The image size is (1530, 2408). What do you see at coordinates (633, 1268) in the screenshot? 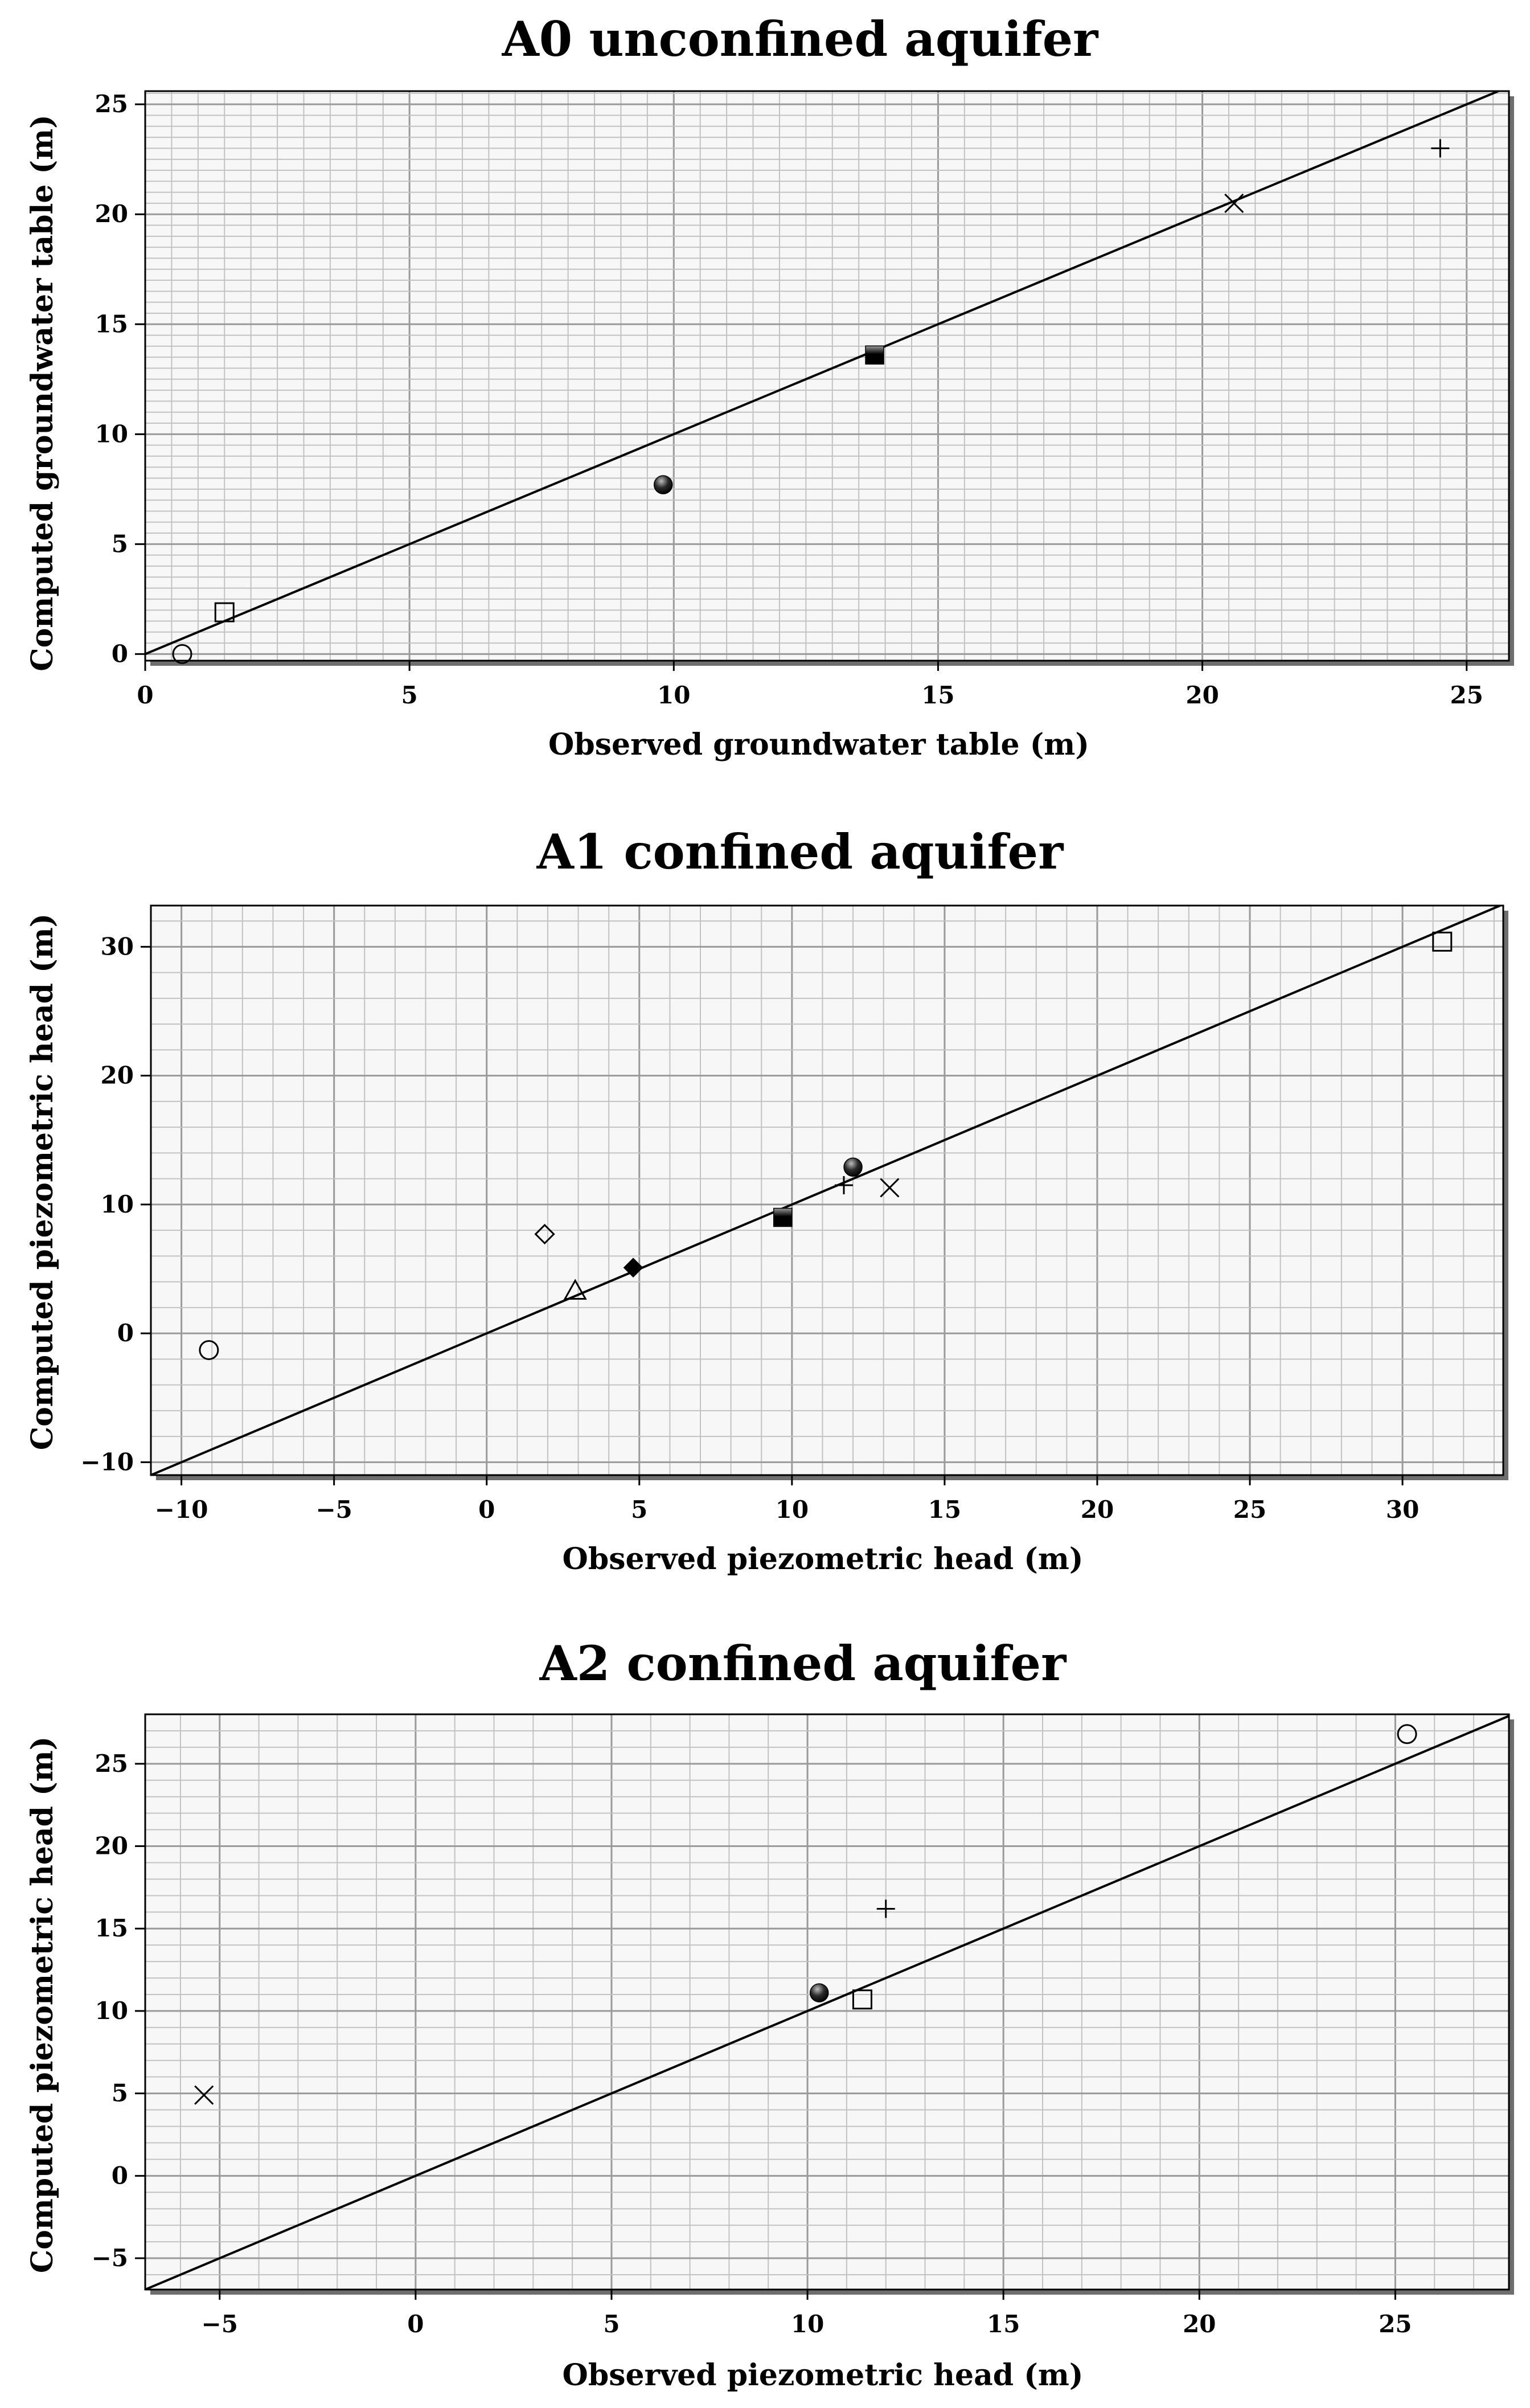
I see `data-point-diamond-filled` at bounding box center [633, 1268].